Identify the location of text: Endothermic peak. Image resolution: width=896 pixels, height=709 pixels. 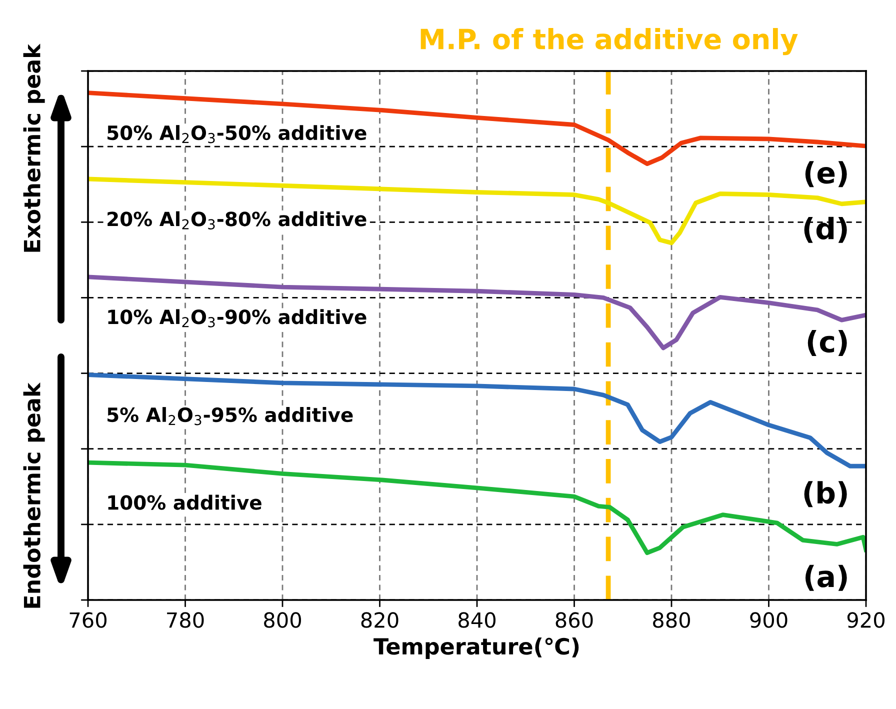
(34, 495).